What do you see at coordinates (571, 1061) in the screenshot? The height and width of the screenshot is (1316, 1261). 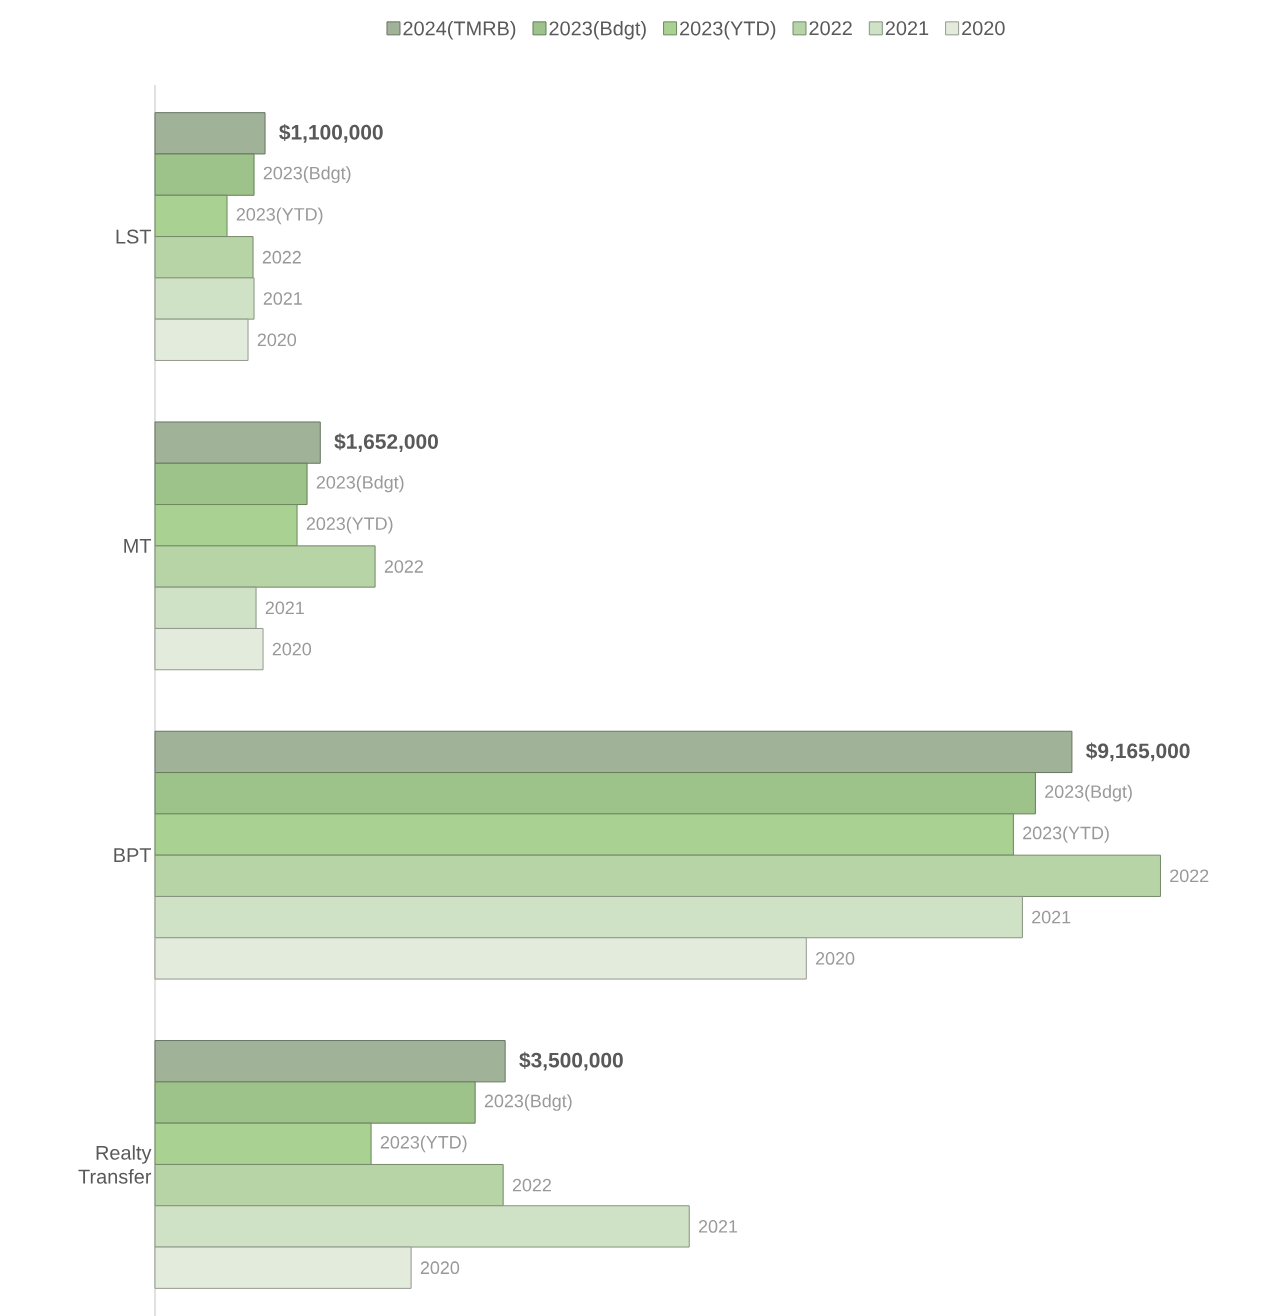 I see `data-label: $3,500,000` at bounding box center [571, 1061].